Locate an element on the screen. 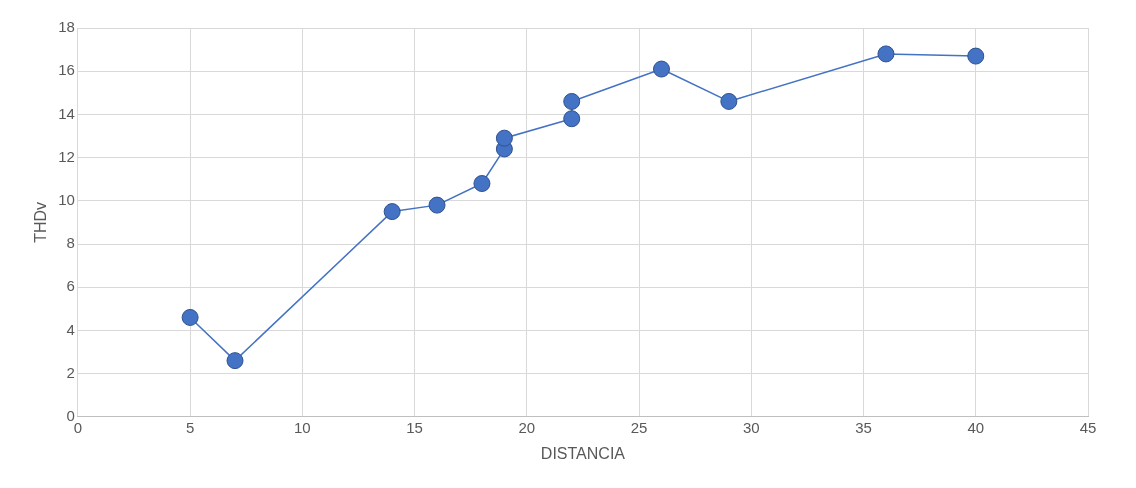  y-tick-label: 6 is located at coordinates (70, 286).